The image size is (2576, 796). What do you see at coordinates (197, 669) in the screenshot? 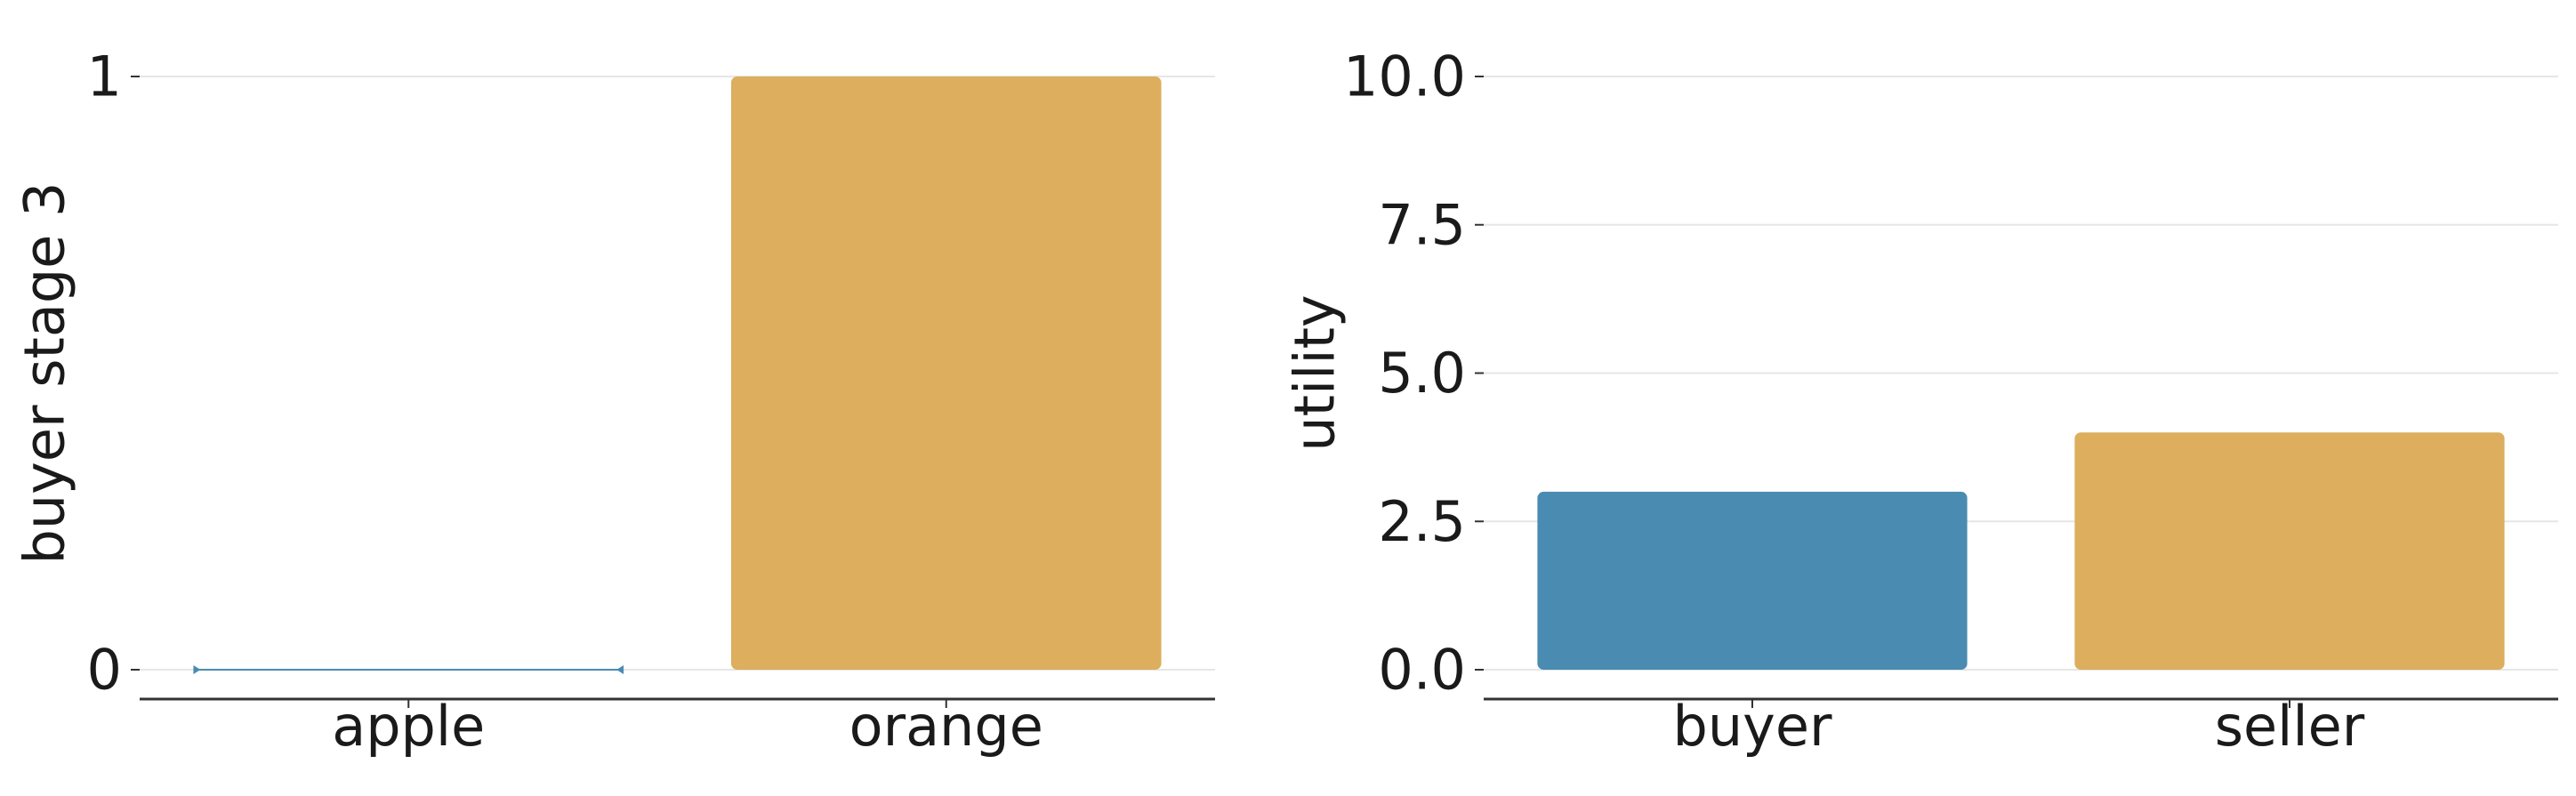
I see `bar-cap-left` at bounding box center [197, 669].